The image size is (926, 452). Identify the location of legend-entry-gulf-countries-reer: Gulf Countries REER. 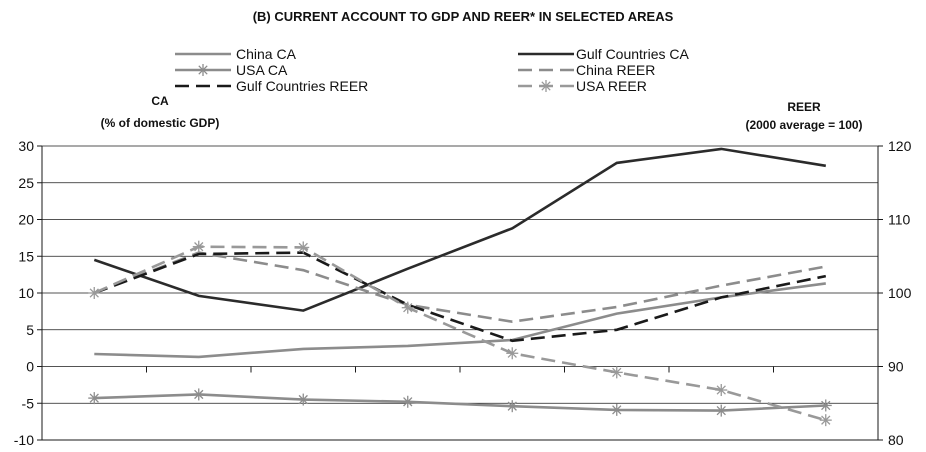
(271, 86).